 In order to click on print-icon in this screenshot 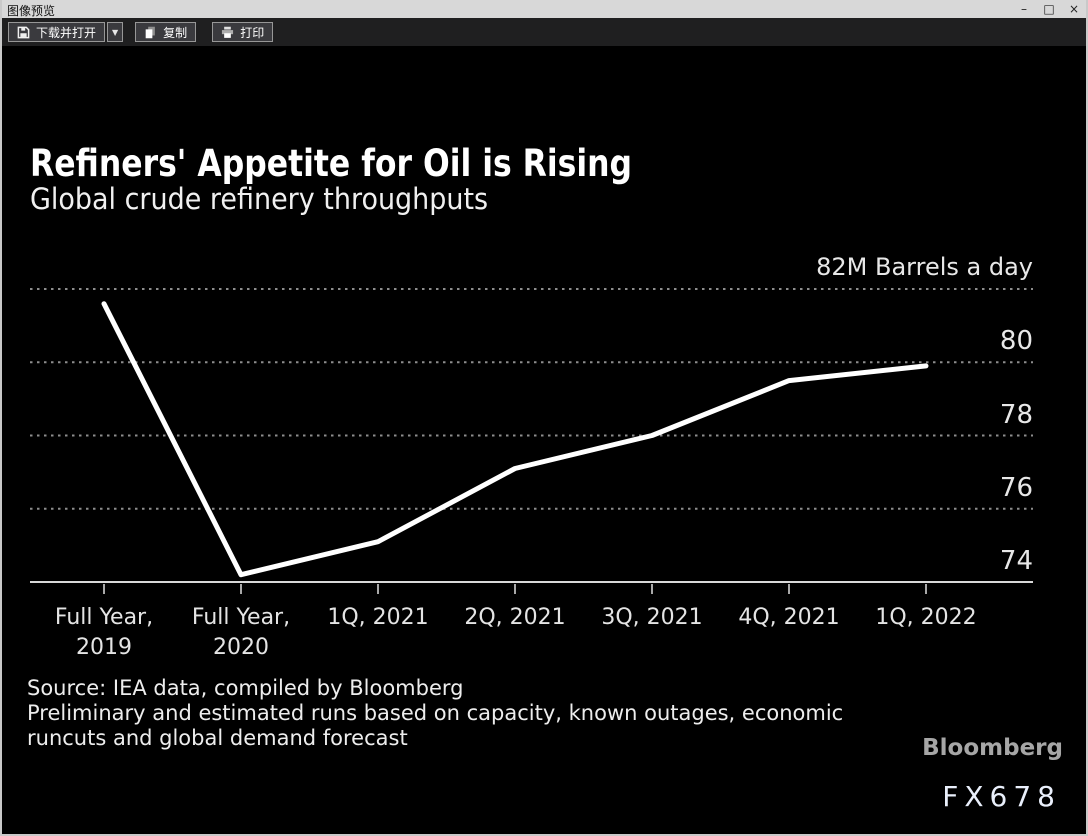, I will do `click(227, 32)`.